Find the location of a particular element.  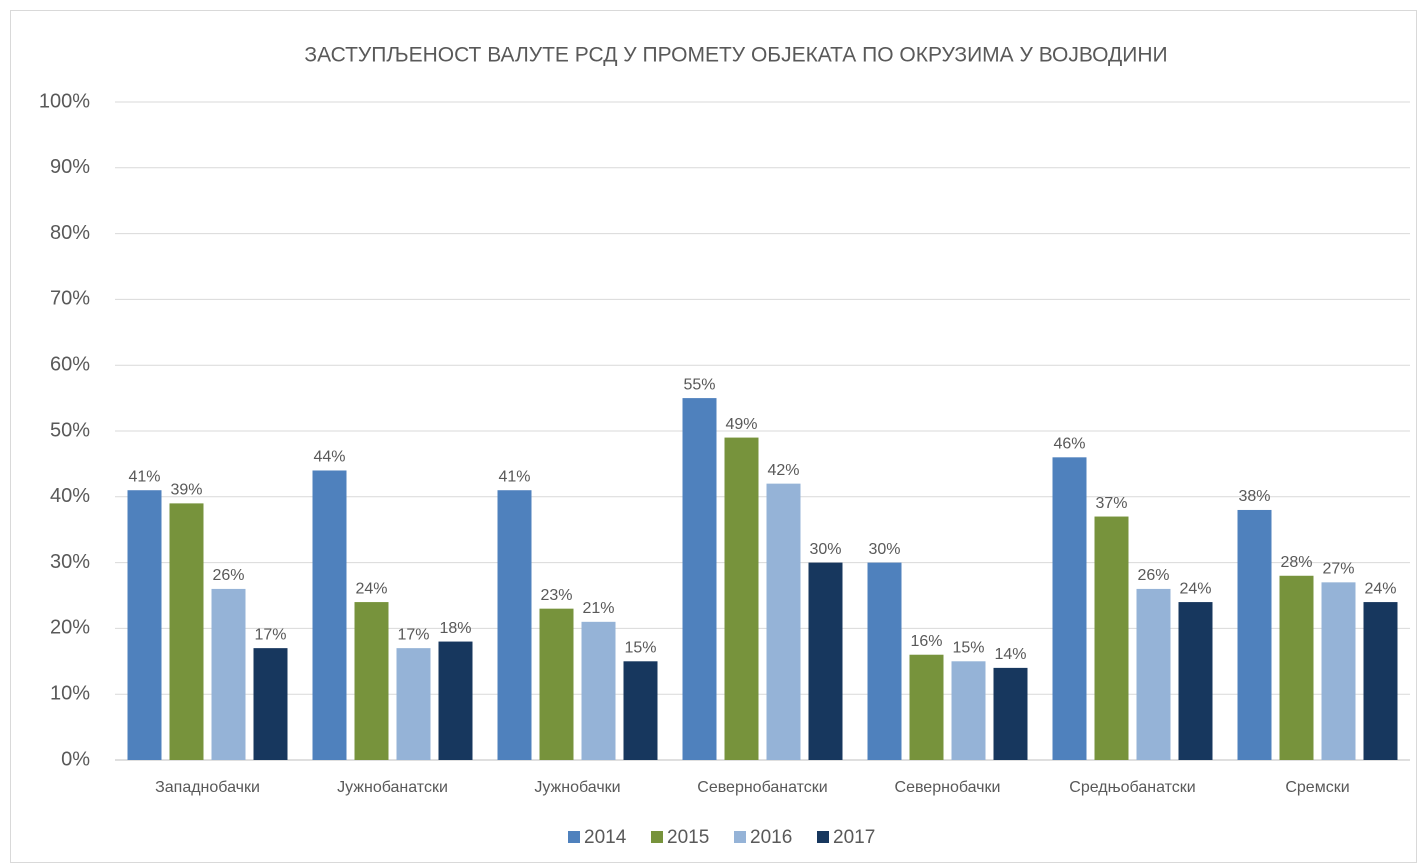

value-label: 46% is located at coordinates (1069, 444).